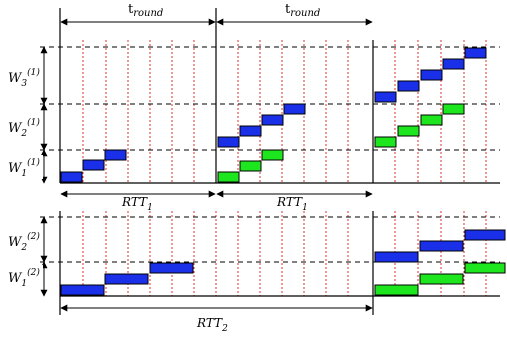 The height and width of the screenshot is (339, 507). Describe the element at coordinates (137, 204) in the screenshot. I see `rtt1-label-a: RTT1` at that location.